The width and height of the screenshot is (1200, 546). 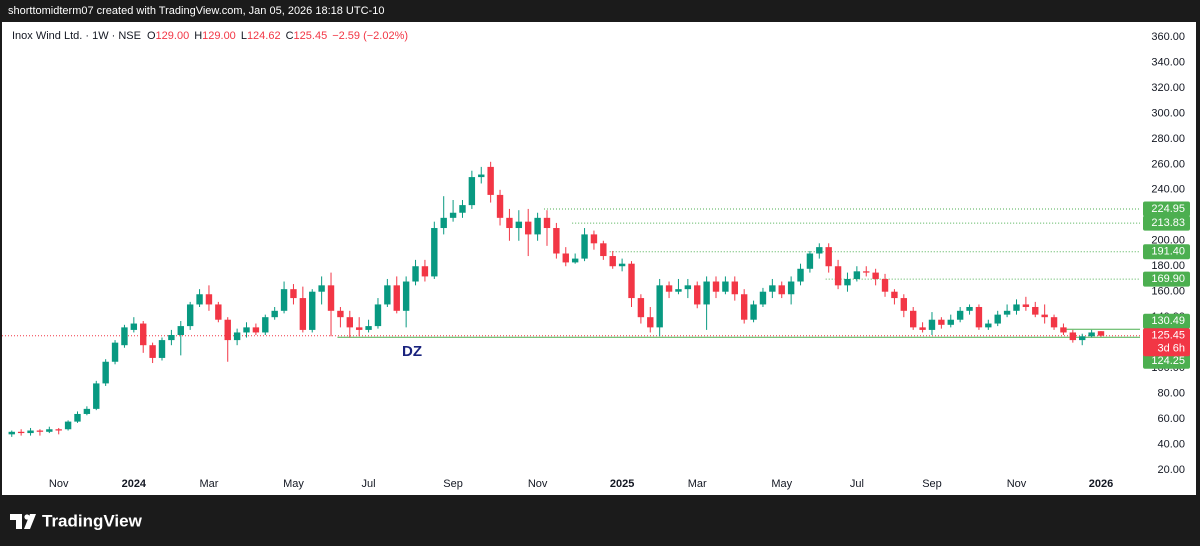 I want to click on x-tick-label: Sep, so click(x=932, y=484).